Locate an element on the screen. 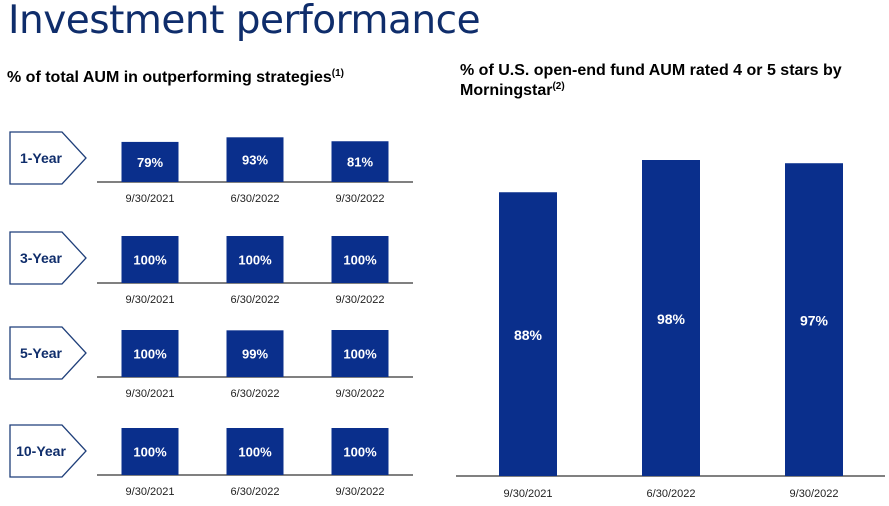  data-label-morningstar-1: 88% is located at coordinates (528, 335).